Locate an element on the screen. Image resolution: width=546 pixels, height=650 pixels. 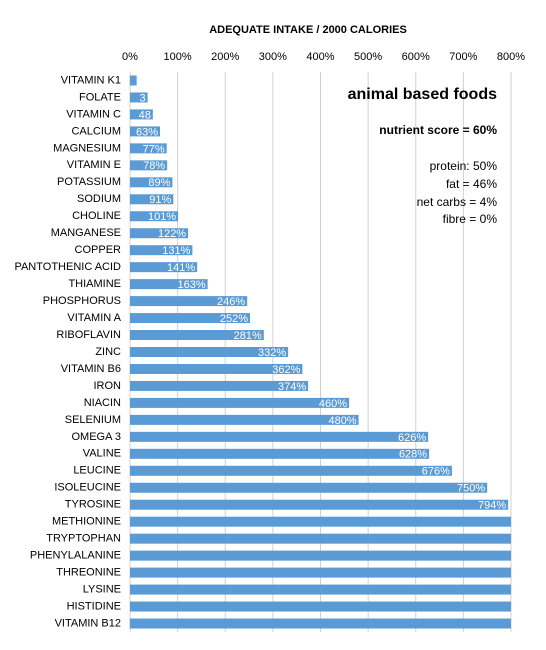
value-label: 3 is located at coordinates (142, 98).